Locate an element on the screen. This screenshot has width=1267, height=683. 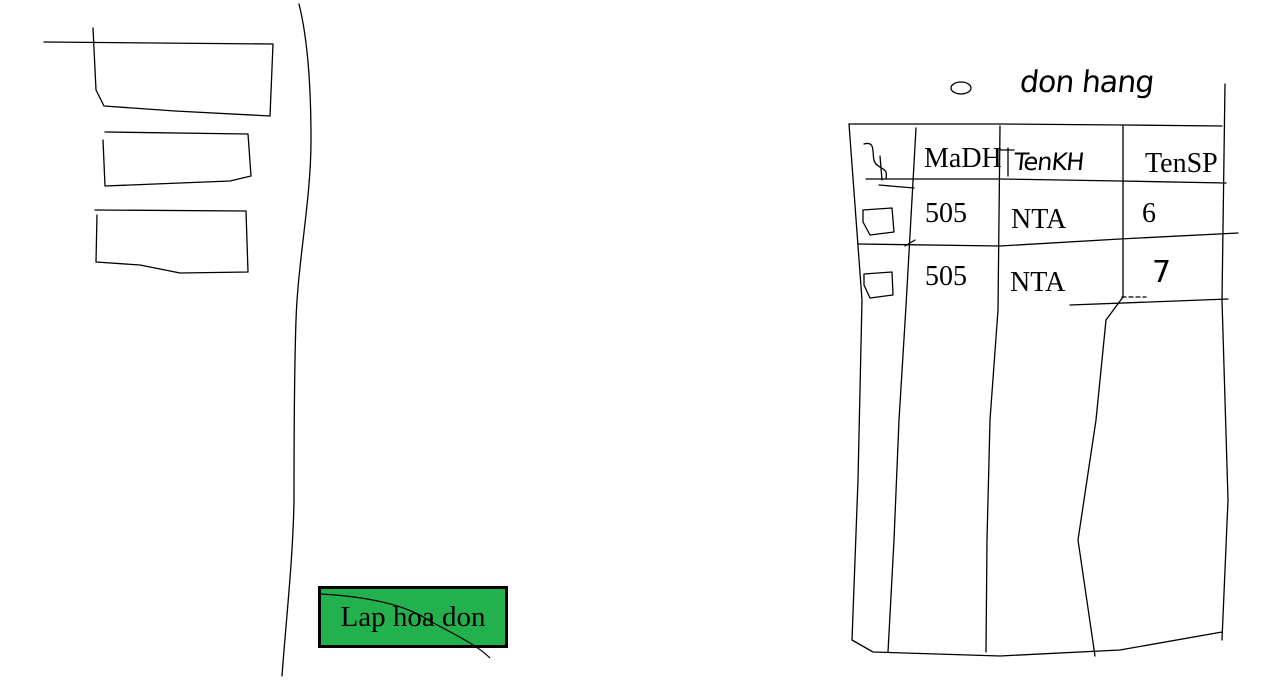
row-1-checkbox is located at coordinates (878, 221).